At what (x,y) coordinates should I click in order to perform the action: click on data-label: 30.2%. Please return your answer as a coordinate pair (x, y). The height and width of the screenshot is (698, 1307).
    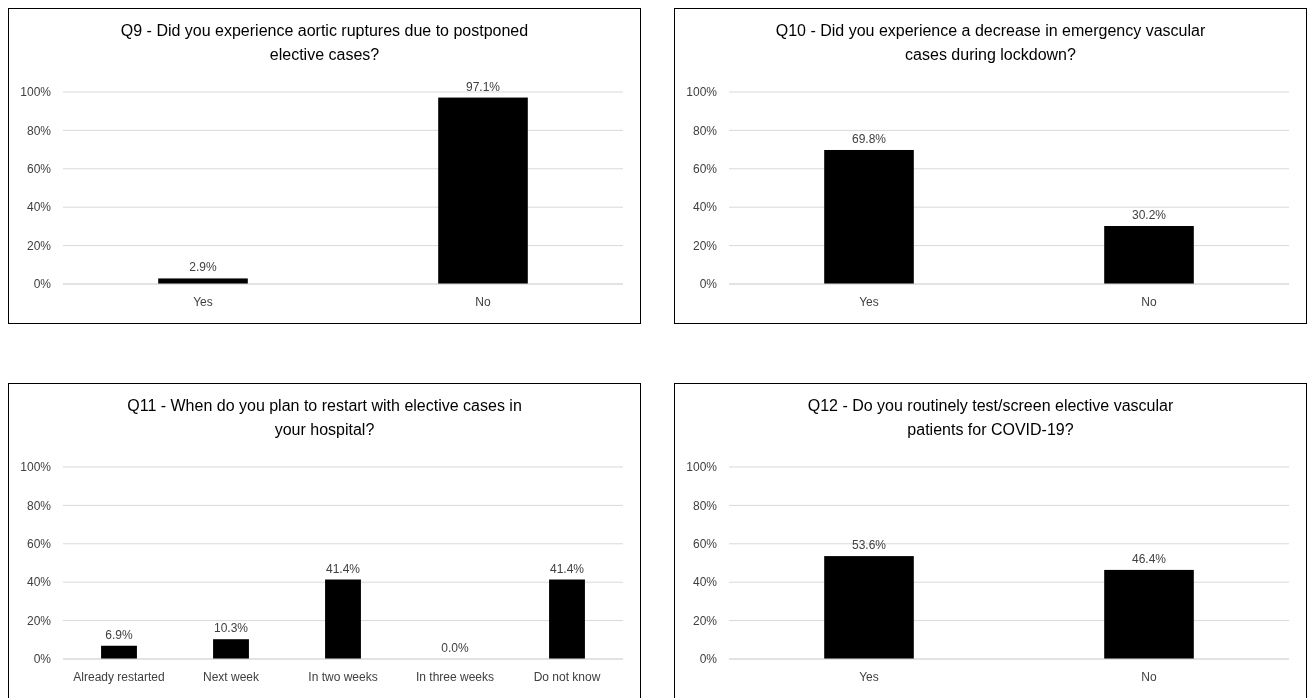
    Looking at the image, I should click on (1149, 215).